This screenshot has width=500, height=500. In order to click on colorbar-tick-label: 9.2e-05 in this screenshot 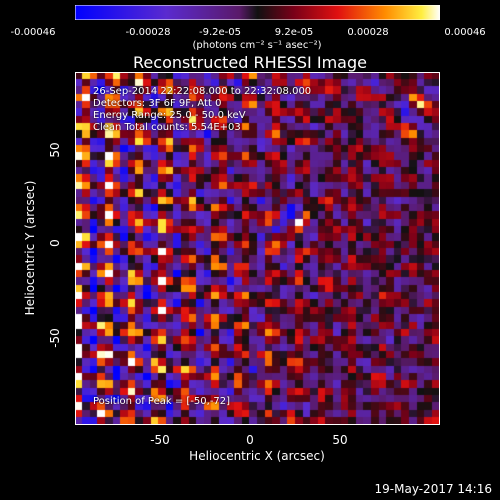, I will do `click(294, 32)`.